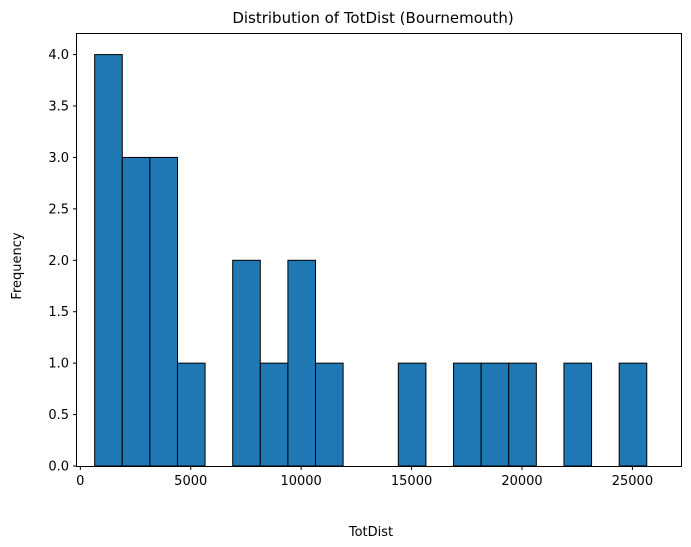 The image size is (691, 547). Describe the element at coordinates (364, 477) in the screenshot. I see `x-axis-ticks: 0 5000 10000 15000 20000 25000` at that location.